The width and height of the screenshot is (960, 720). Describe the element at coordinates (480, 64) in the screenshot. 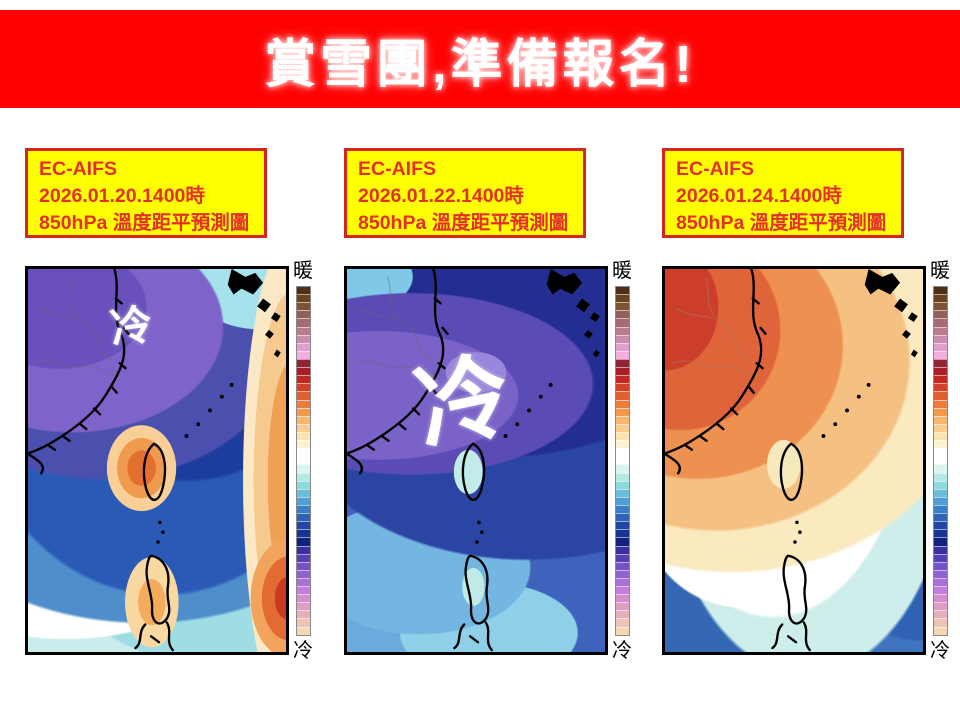

I see `headline-text: 賞雪團,準備報名!` at that location.